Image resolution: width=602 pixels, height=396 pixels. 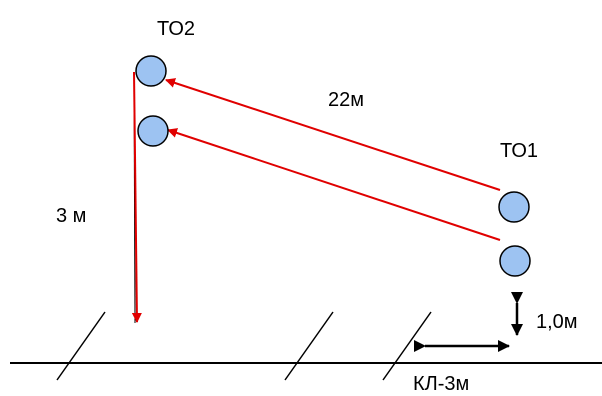 I want to click on to1-label: ТО1, so click(x=519, y=151).